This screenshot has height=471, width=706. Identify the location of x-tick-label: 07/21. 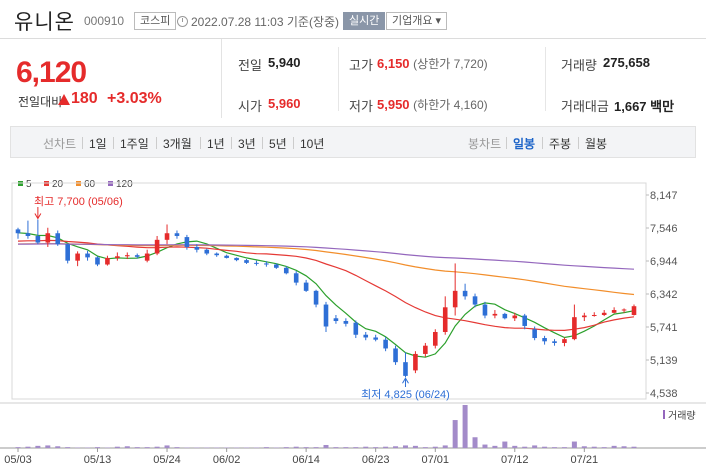
(585, 460).